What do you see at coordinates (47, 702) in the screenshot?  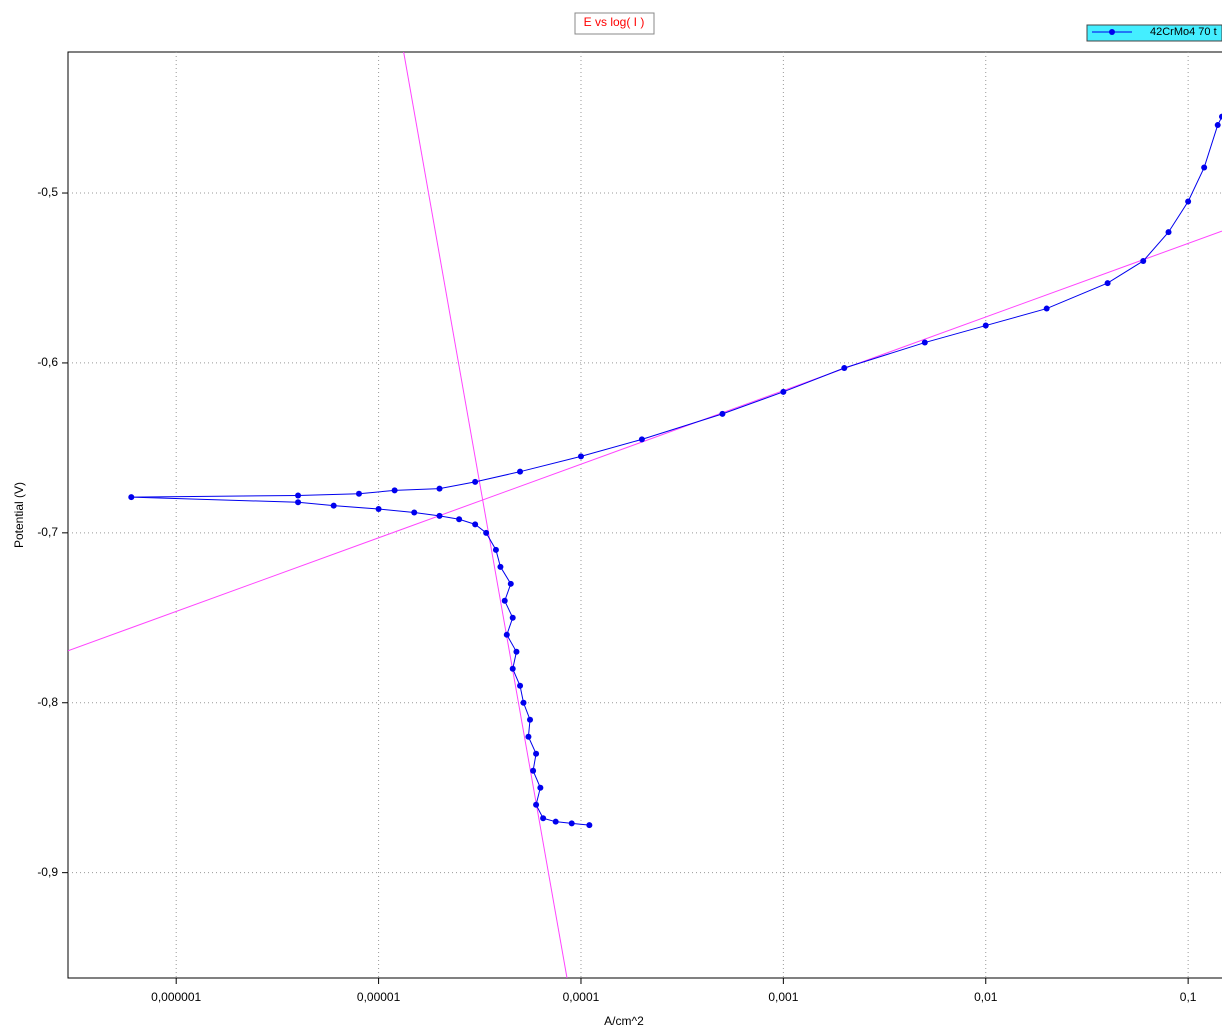 I see `y-tick-label: -0,8` at bounding box center [47, 702].